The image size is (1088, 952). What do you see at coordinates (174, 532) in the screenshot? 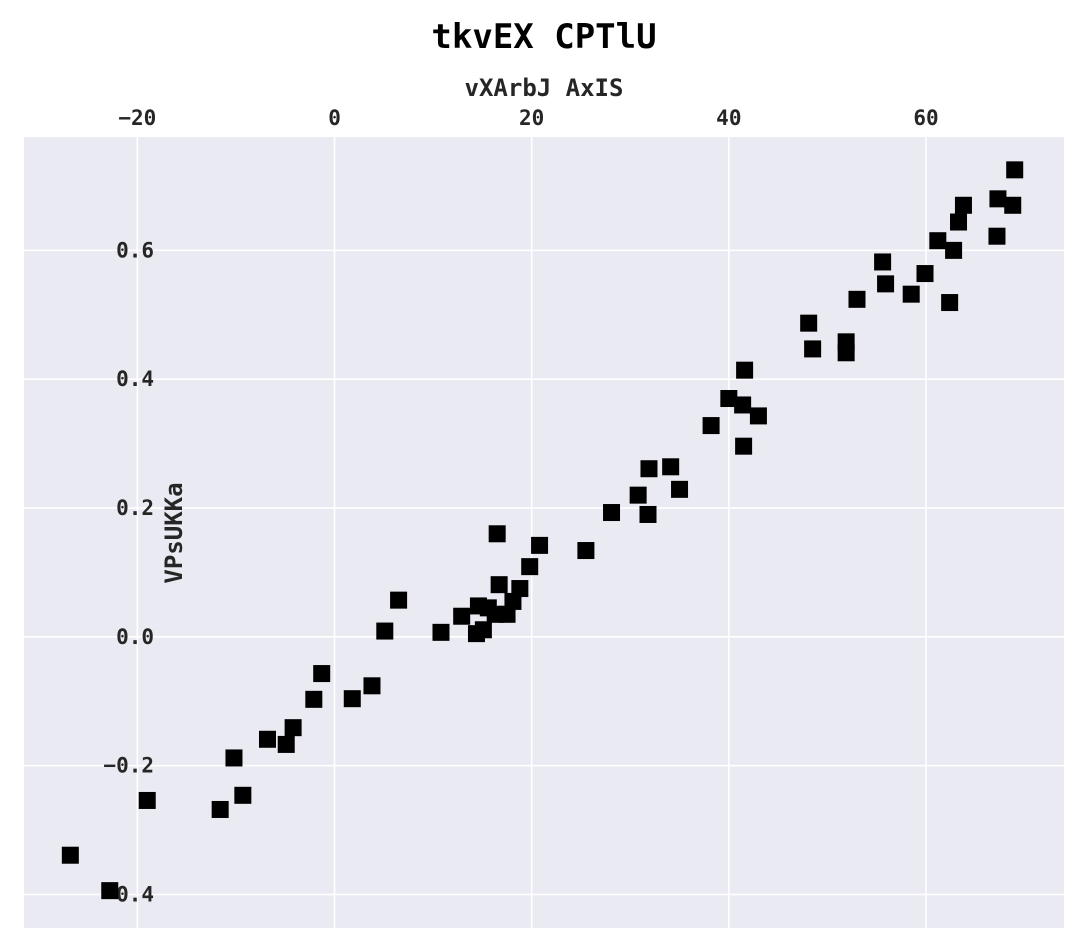
I see `y-axis-label: VPsUKKa` at bounding box center [174, 532].